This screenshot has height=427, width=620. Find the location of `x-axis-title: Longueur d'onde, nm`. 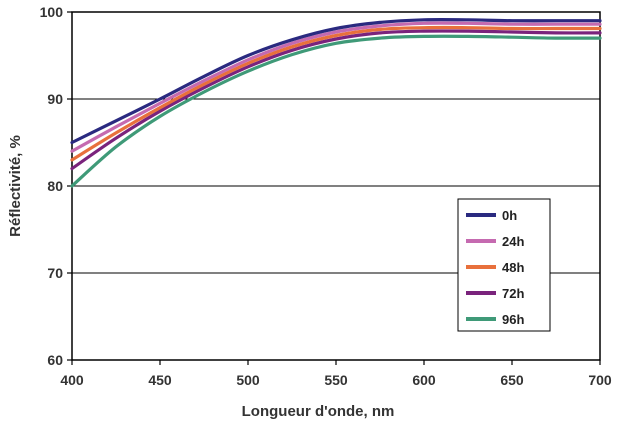

x-axis-title: Longueur d'onde, nm is located at coordinates (318, 411).